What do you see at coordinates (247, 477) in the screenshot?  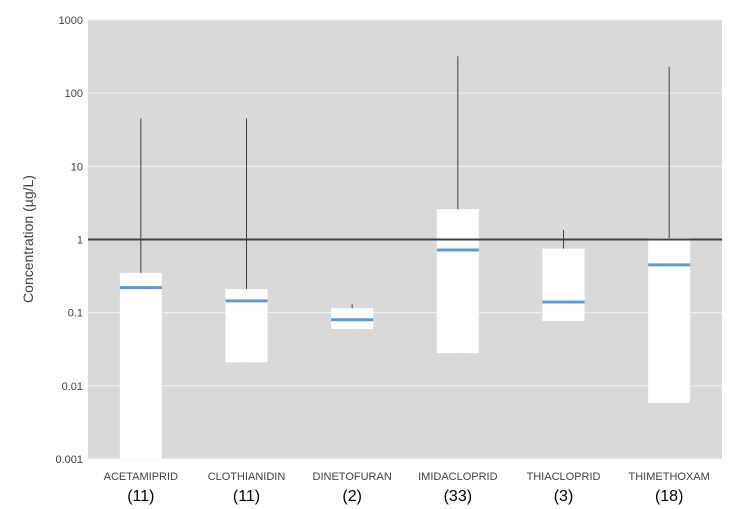 I see `category-label: CLOTHIANIDIN` at bounding box center [247, 477].